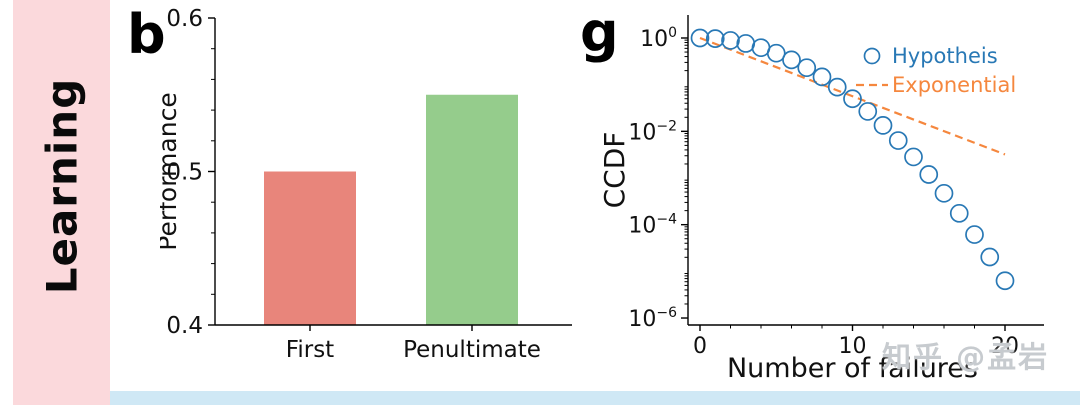 Image resolution: width=1080 pixels, height=405 pixels. What do you see at coordinates (61, 186) in the screenshot?
I see `row-label: Learning` at bounding box center [61, 186].